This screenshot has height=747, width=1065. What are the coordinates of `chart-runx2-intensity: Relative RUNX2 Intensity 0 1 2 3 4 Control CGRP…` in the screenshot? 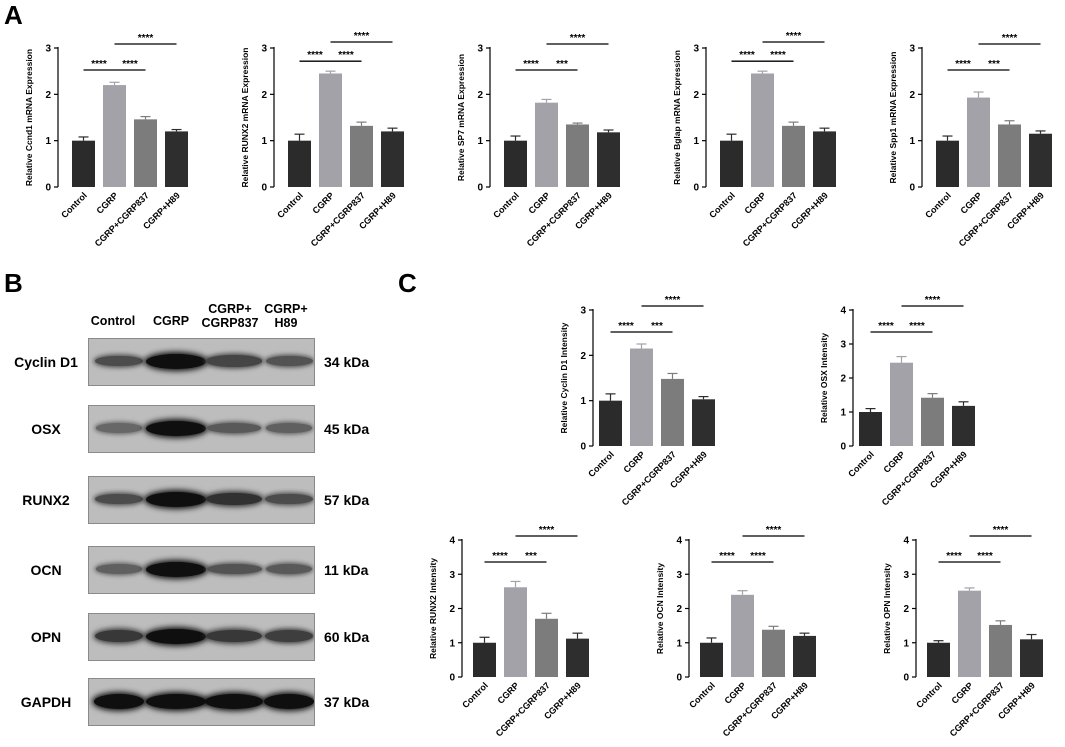 It's located at (508, 632).